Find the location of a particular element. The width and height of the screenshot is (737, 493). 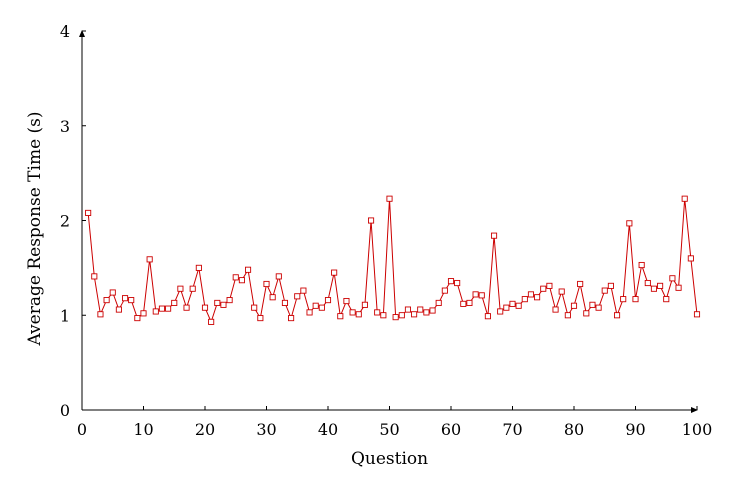

x-axis-title: Question is located at coordinates (389, 459).